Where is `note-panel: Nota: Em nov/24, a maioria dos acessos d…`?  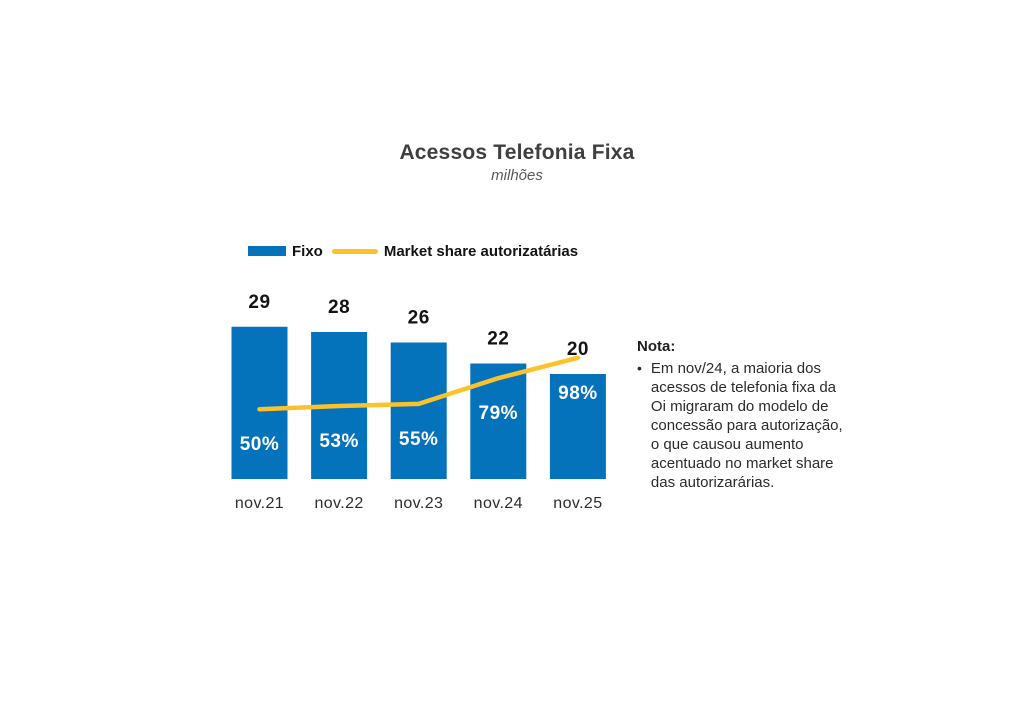
note-panel: Nota: Em nov/24, a maioria dos acessos d… is located at coordinates (746, 415).